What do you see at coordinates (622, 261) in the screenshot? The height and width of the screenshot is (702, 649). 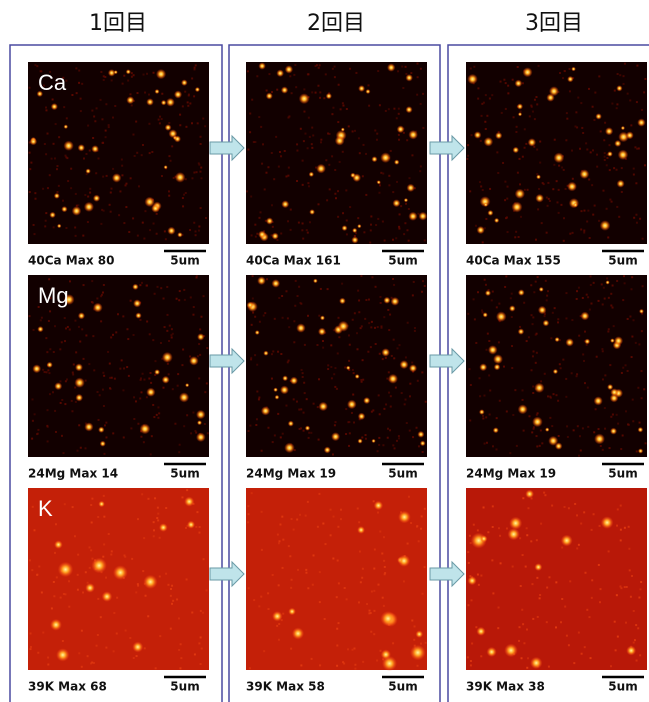 I see `scale-bar-label: 5um` at bounding box center [622, 261].